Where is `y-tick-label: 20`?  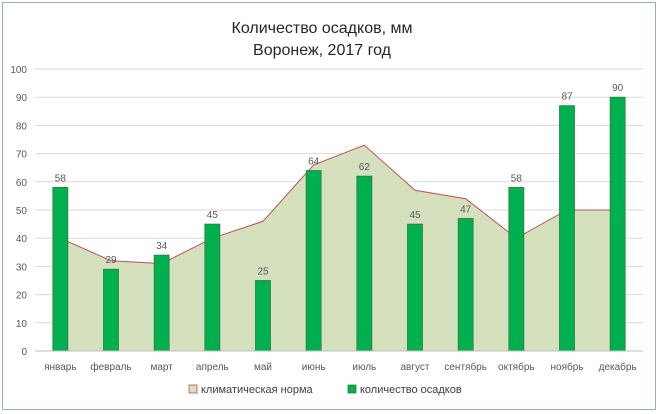
y-tick-label: 20 is located at coordinates (22, 296).